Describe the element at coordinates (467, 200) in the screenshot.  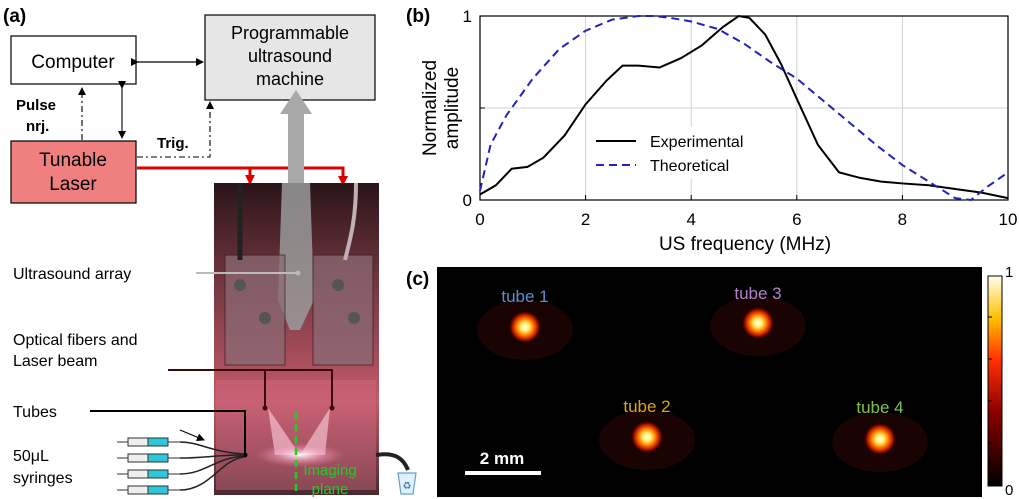
I see `y-tick-label: 0` at that location.